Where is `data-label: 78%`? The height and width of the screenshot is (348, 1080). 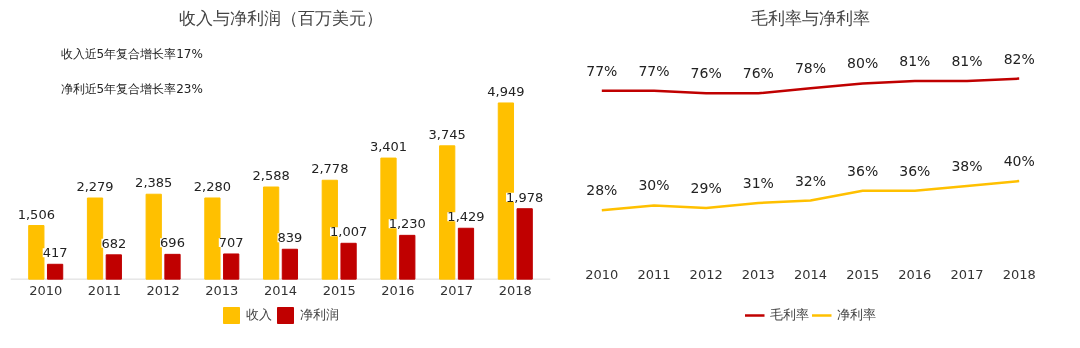 data-label: 78% is located at coordinates (810, 68).